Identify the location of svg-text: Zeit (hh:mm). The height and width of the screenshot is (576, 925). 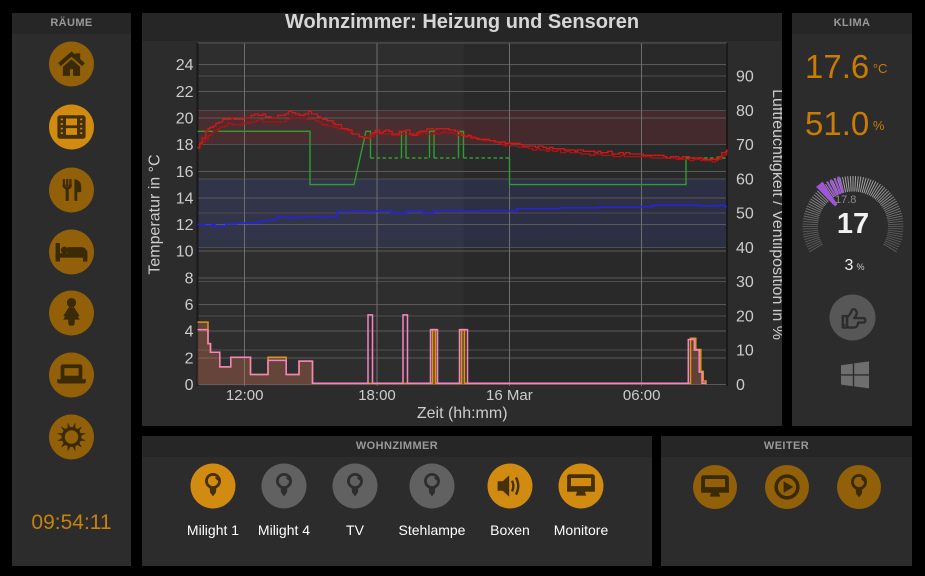
(462, 413).